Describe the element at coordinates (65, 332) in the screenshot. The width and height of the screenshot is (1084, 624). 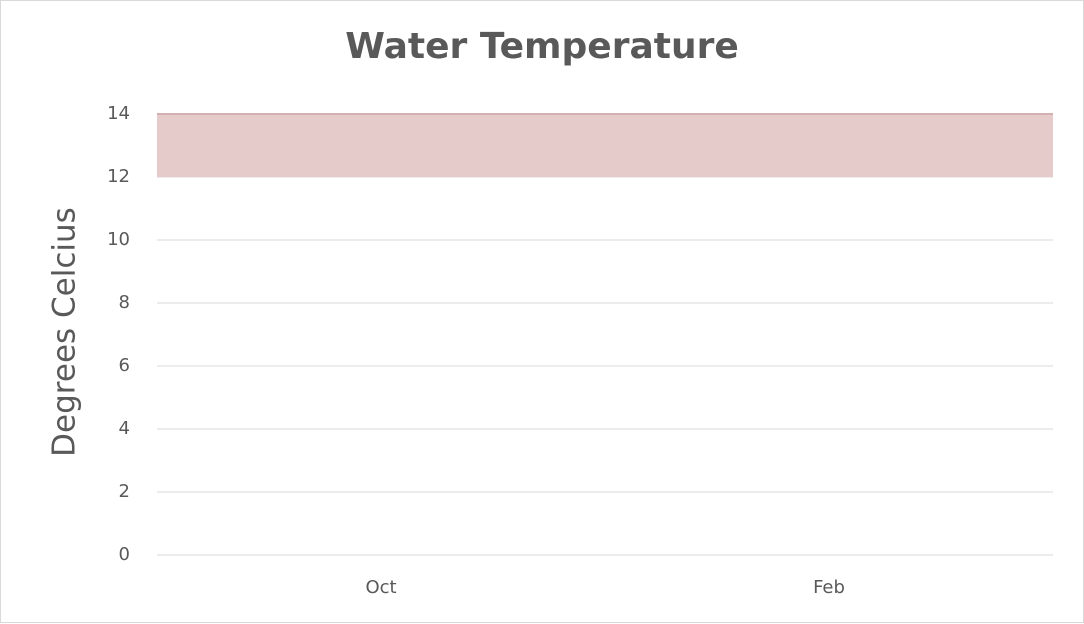
I see `y-axis-label: Degrees Celcius` at that location.